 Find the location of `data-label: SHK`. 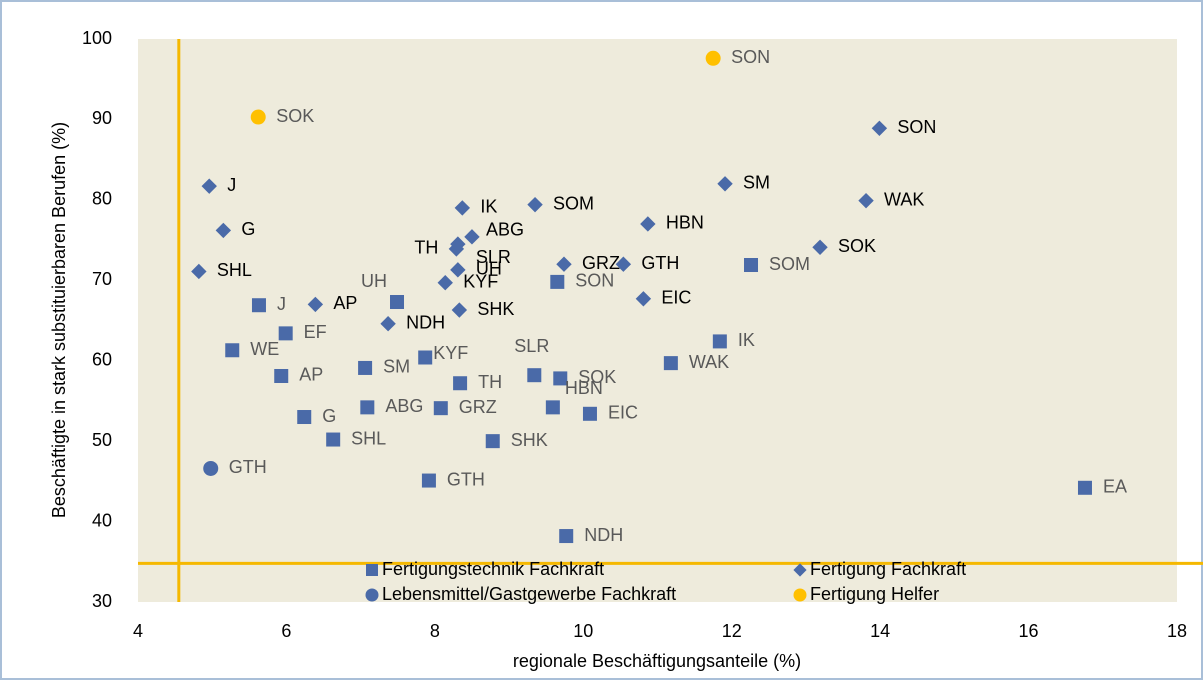

data-label: SHK is located at coordinates (495, 309).